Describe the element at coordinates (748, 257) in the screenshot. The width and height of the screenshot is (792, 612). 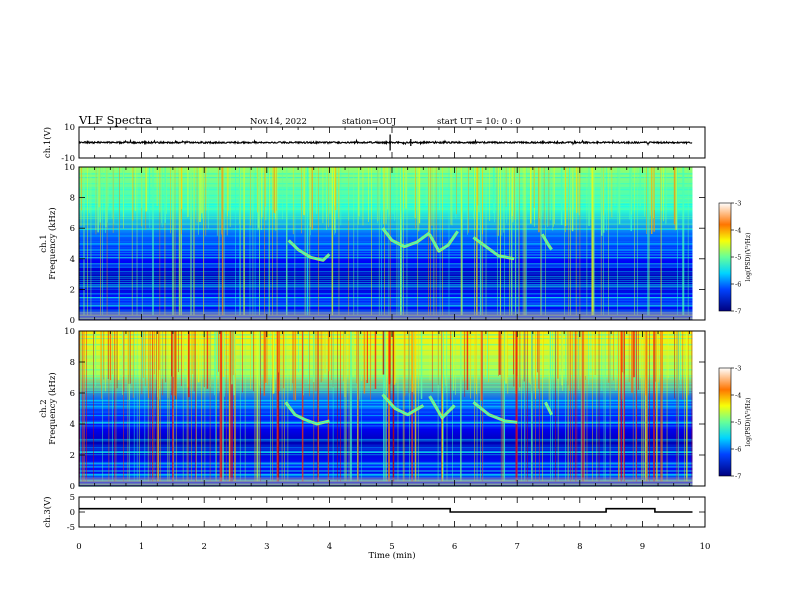
I see `colorbar-label: log(PSD)(V²/Hz)` at that location.